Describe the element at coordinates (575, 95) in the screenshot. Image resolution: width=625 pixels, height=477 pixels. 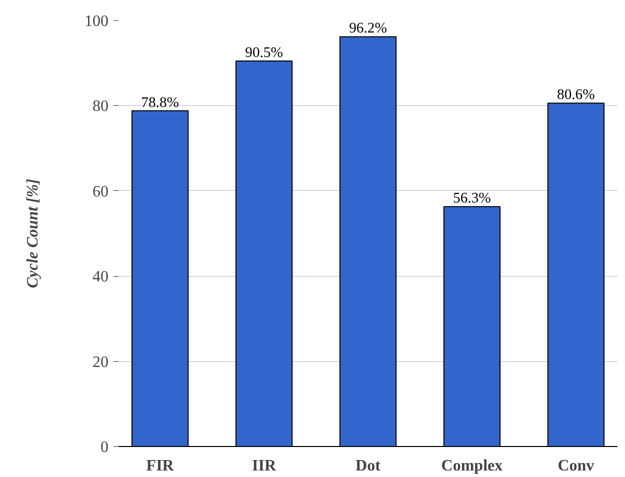
I see `data-label: 80.6%` at that location.